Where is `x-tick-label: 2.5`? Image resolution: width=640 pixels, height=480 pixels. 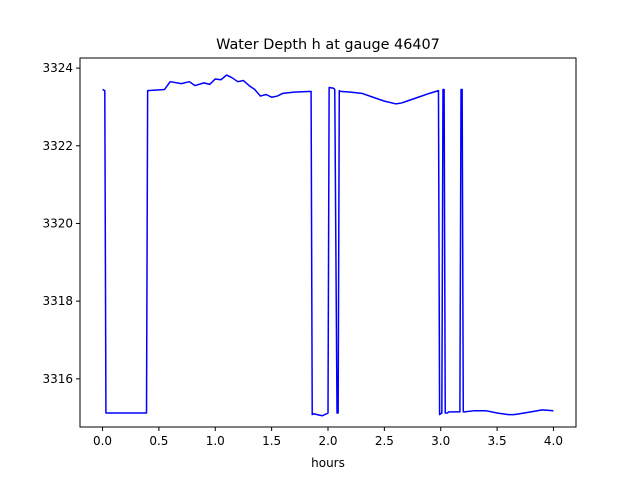 x-tick-label: 2.5 is located at coordinates (384, 441).